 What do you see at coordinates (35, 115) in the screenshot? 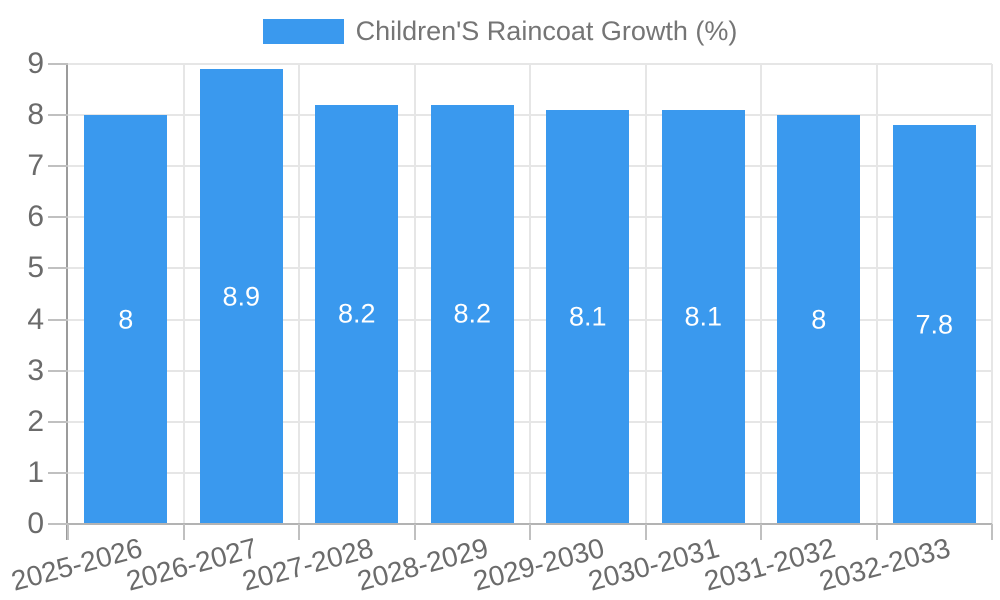
I see `y-axis-tick-label: 8` at bounding box center [35, 115].